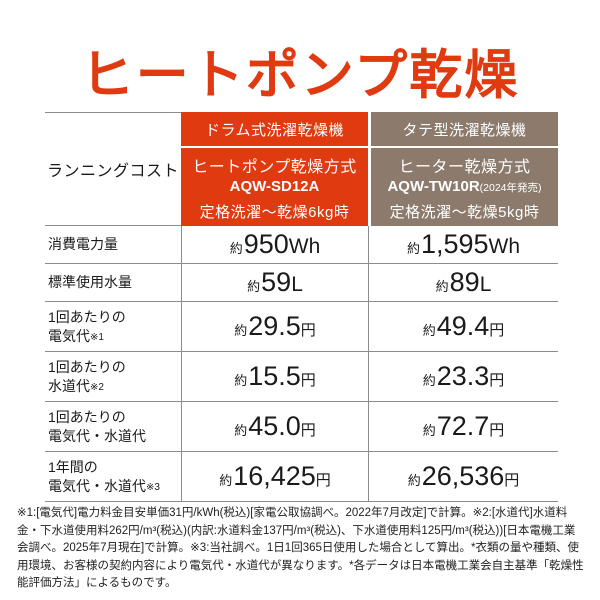  I want to click on drum-model-line: AQW-SD12A, so click(275, 186).